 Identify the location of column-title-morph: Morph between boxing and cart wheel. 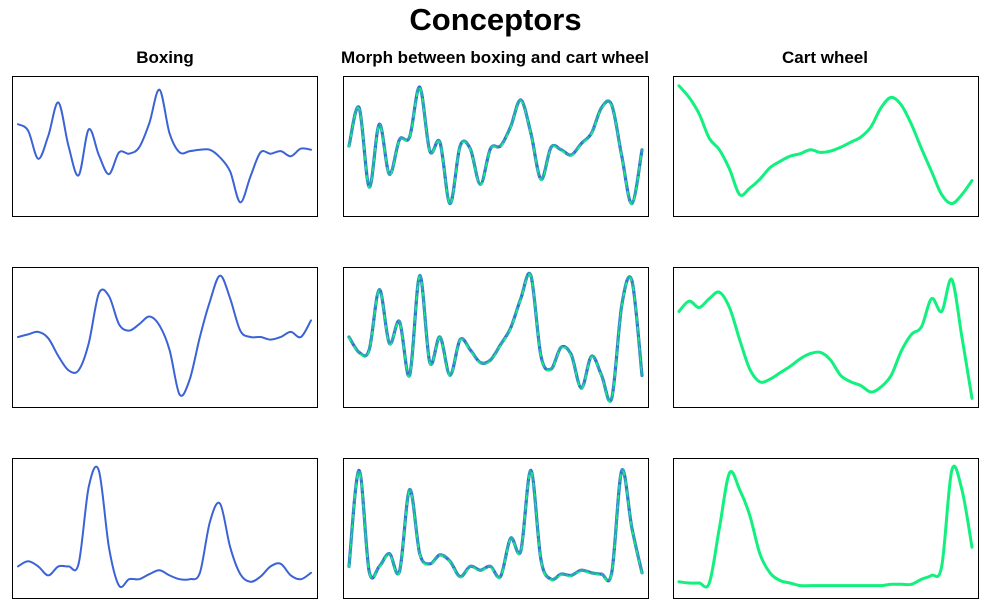
(495, 57).